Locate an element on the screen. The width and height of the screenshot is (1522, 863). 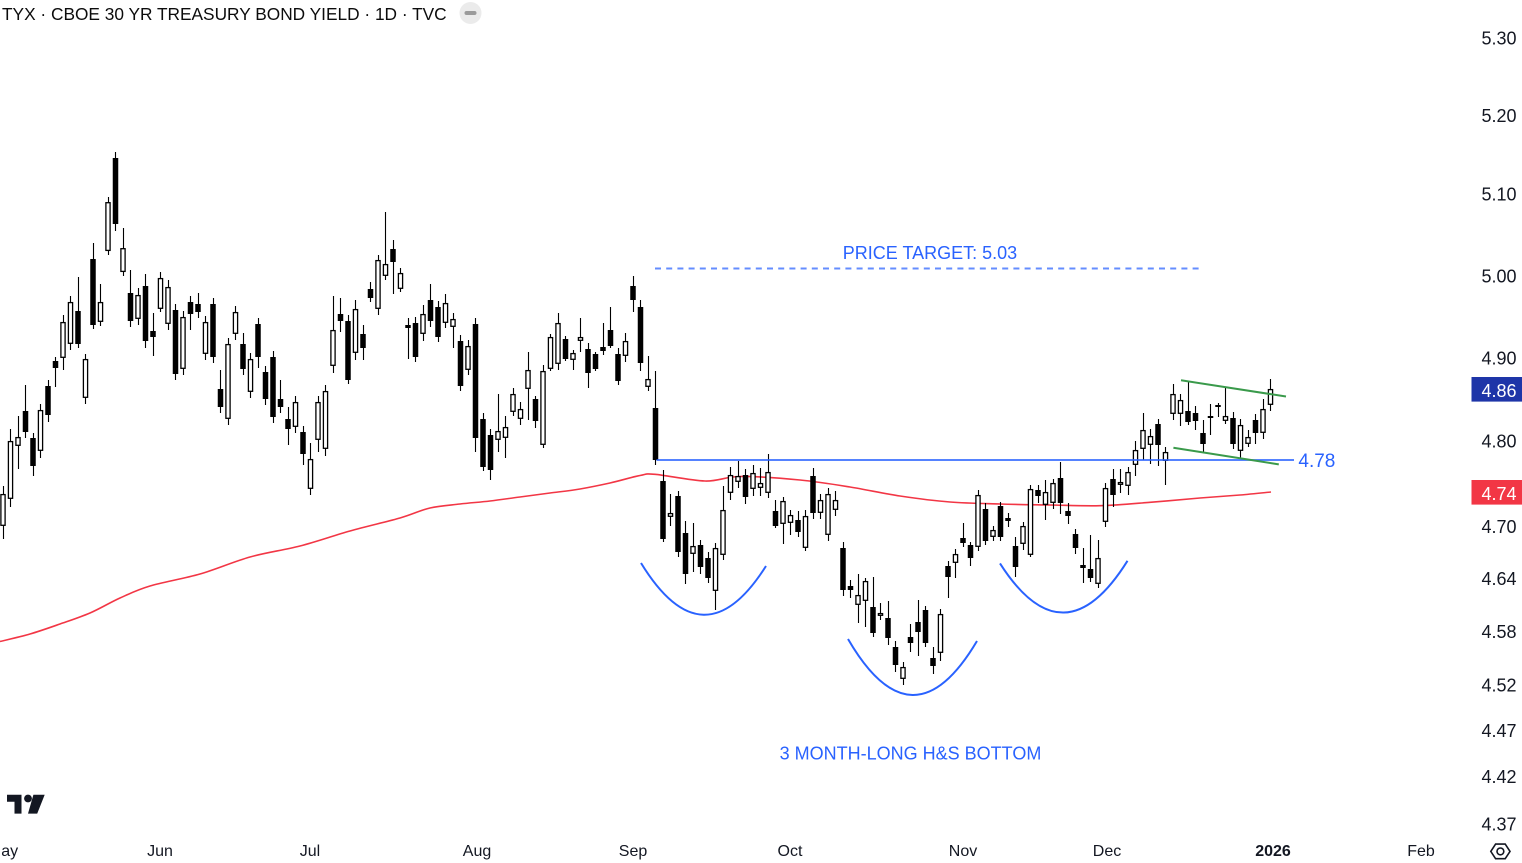
svg-text: Jul is located at coordinates (310, 851).